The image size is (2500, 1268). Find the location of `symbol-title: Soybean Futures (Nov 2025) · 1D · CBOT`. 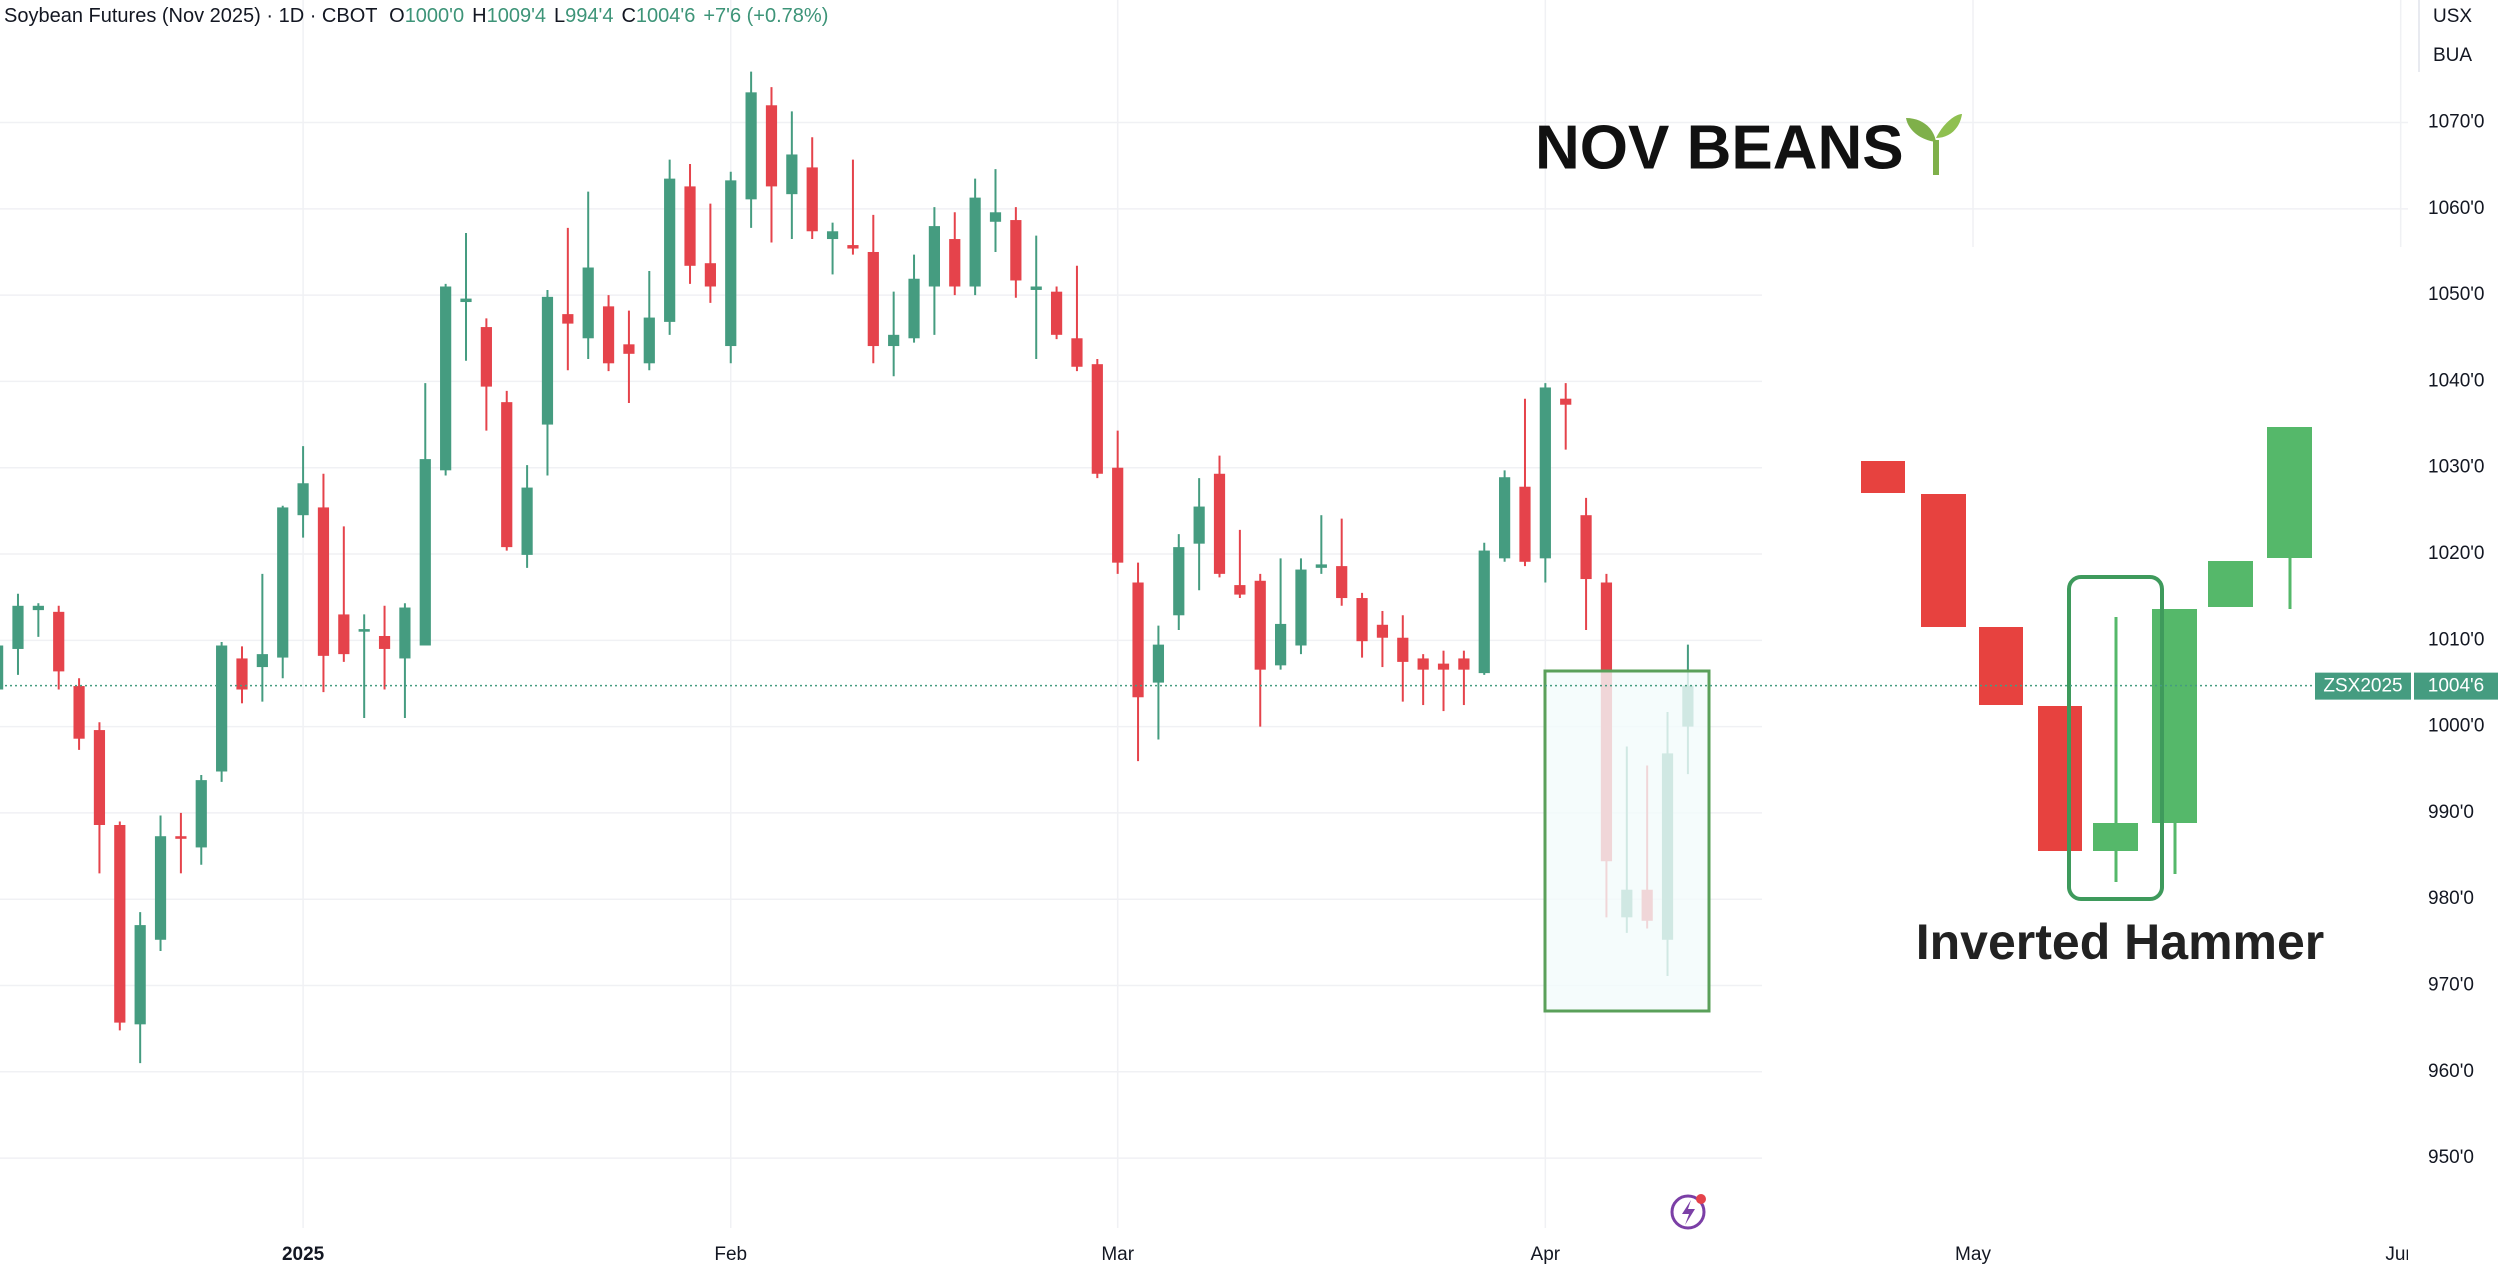

symbol-title: Soybean Futures (Nov 2025) · 1D · CBOT is located at coordinates (190, 16).